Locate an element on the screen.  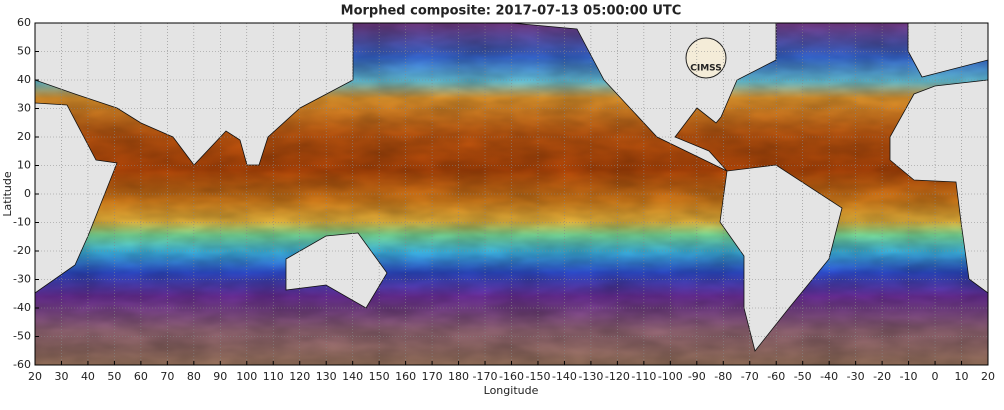
x-tick-label: -110 is located at coordinates (643, 376).